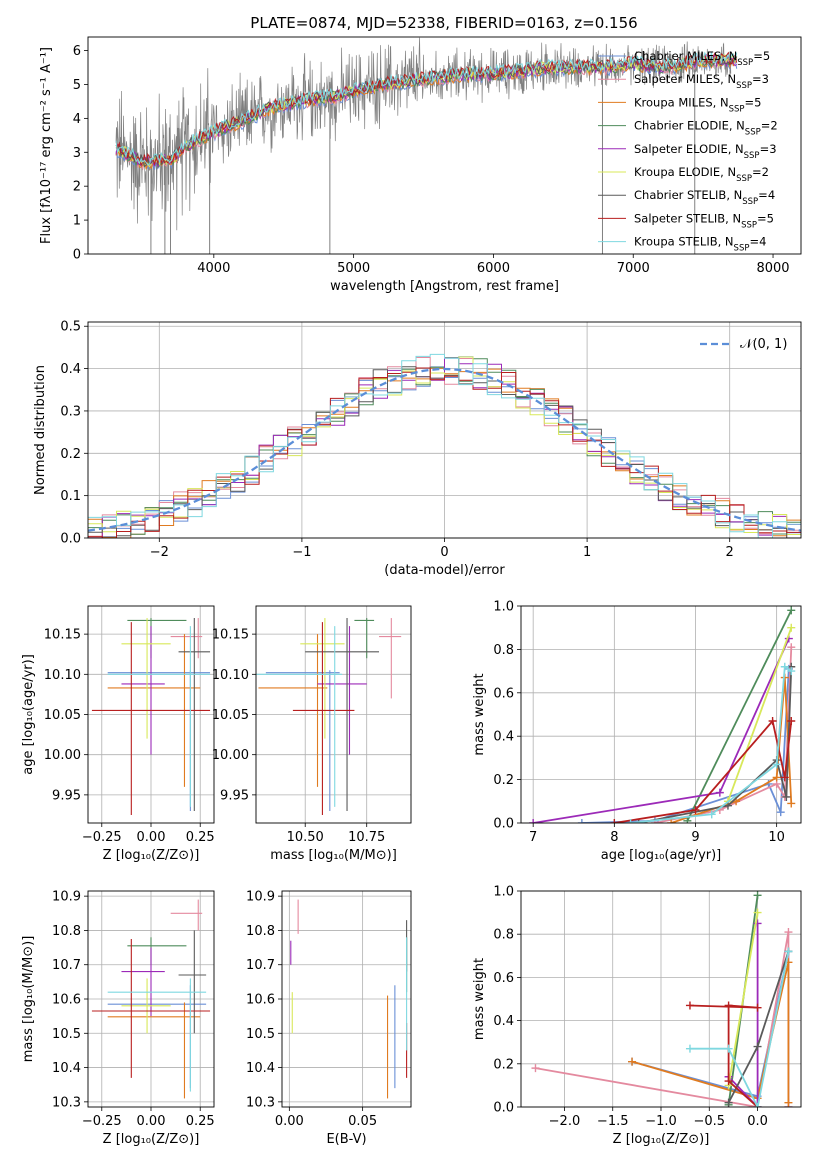 The height and width of the screenshot is (1170, 819). Describe the element at coordinates (70, 496) in the screenshot. I see `y-tick-label: 0.1` at that location.